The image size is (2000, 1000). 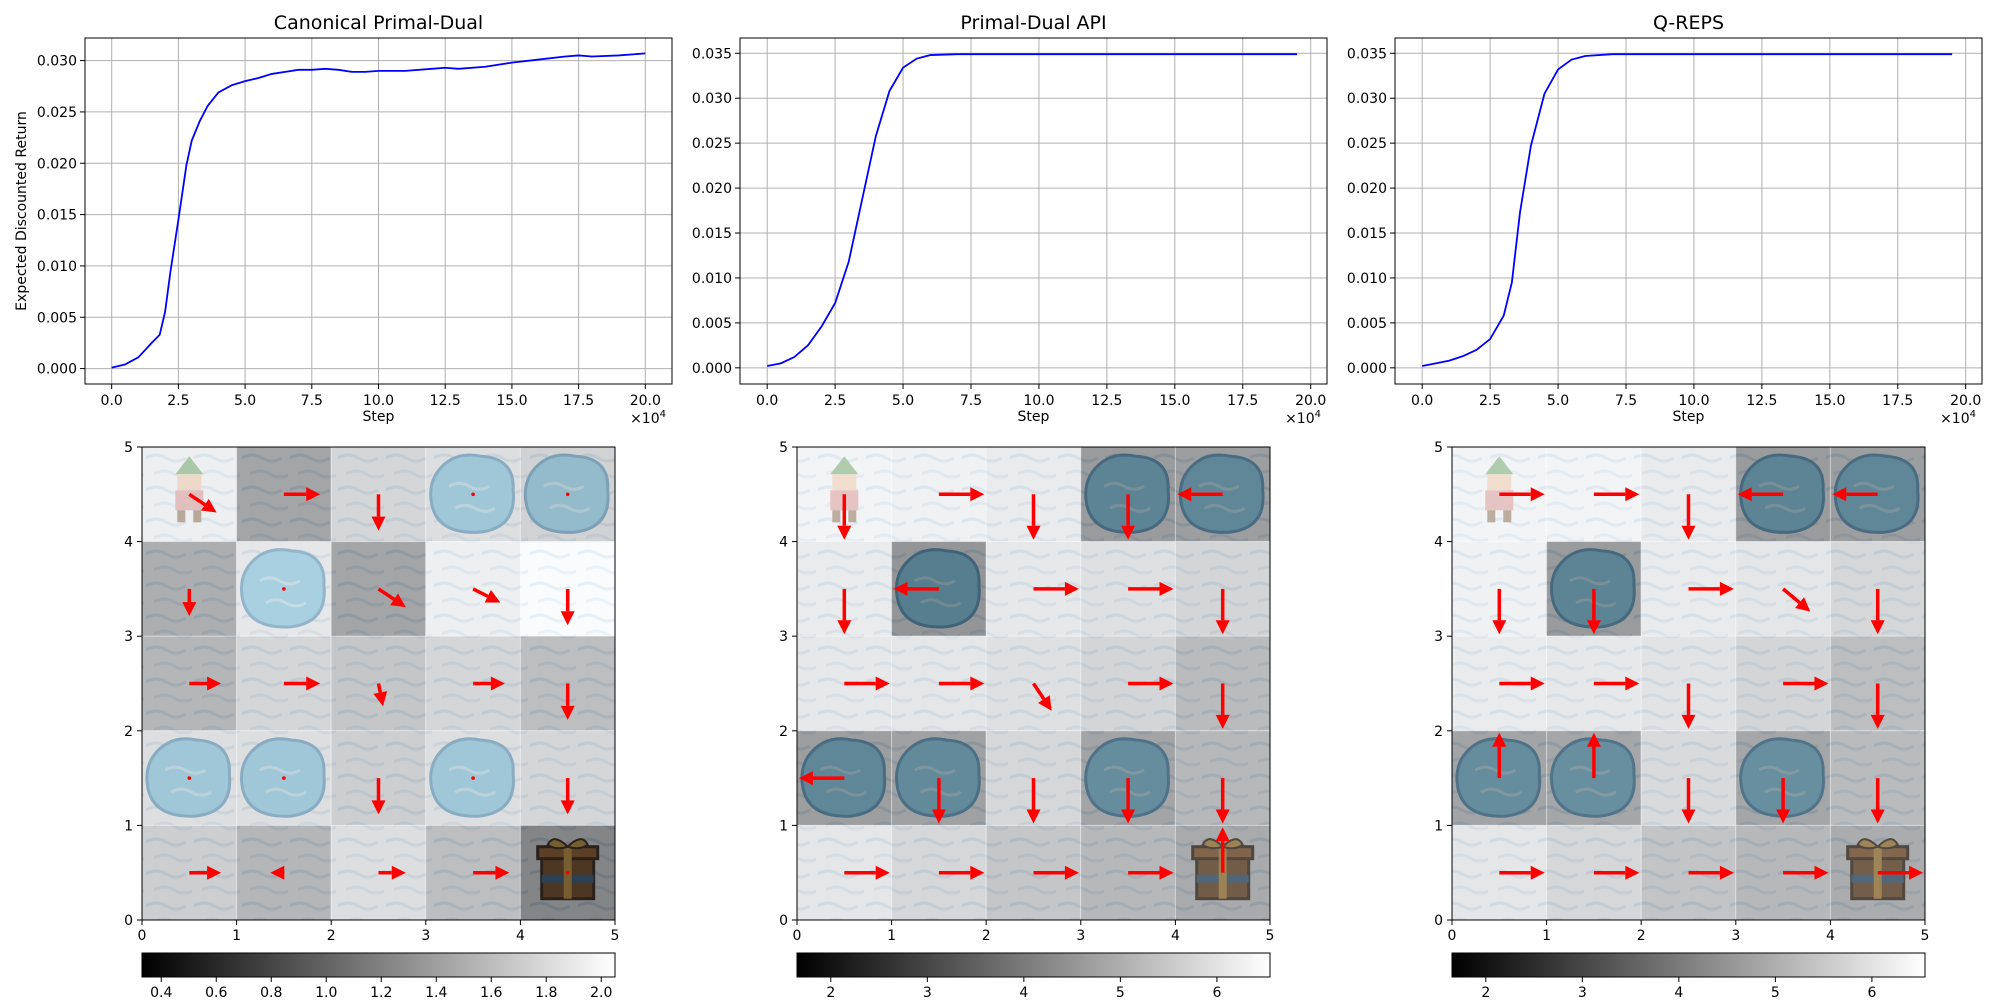 What do you see at coordinates (1689, 417) in the screenshot?
I see `x-axis-label: Step` at bounding box center [1689, 417].